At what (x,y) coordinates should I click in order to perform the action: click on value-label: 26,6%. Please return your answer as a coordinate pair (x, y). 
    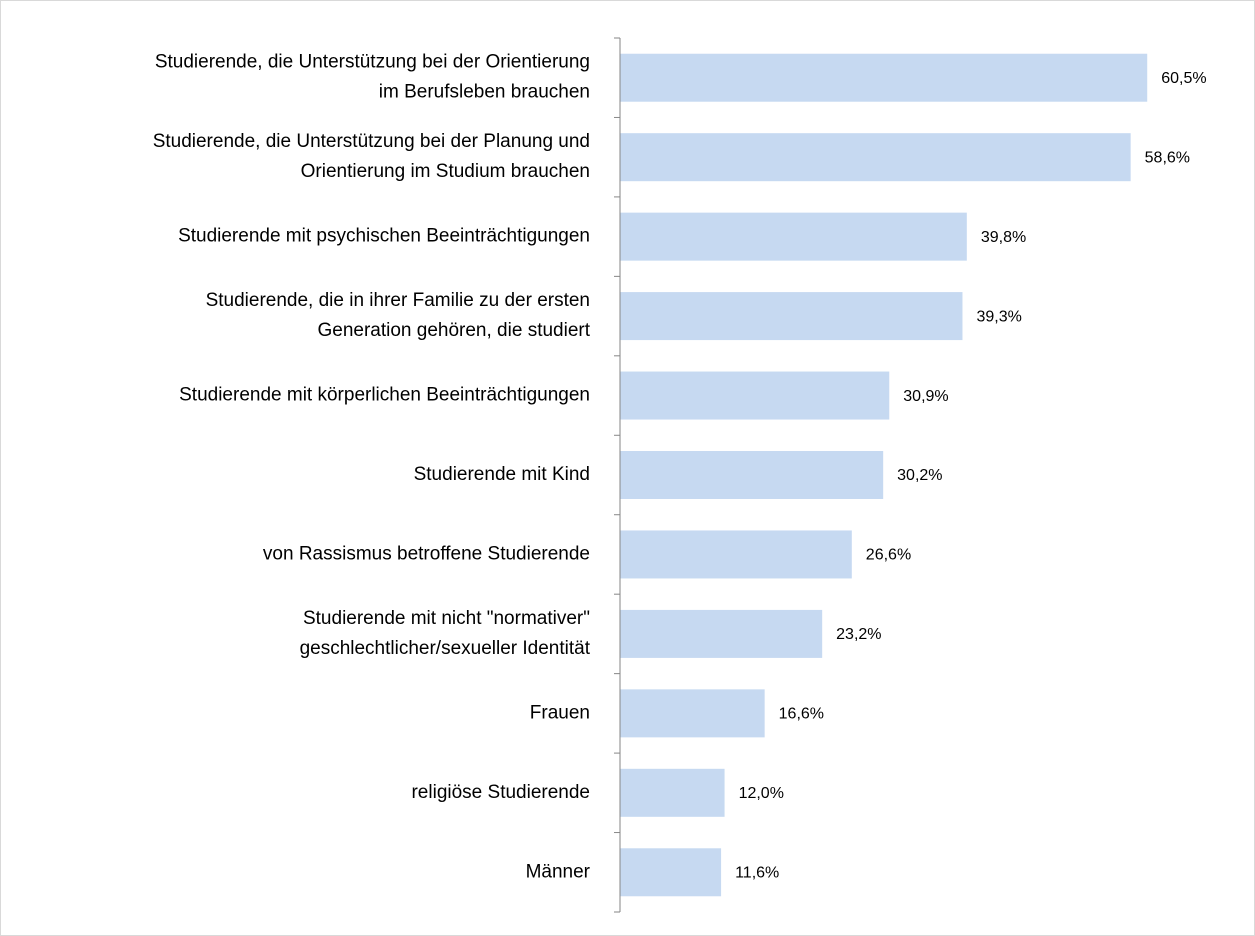
    Looking at the image, I should click on (888, 555).